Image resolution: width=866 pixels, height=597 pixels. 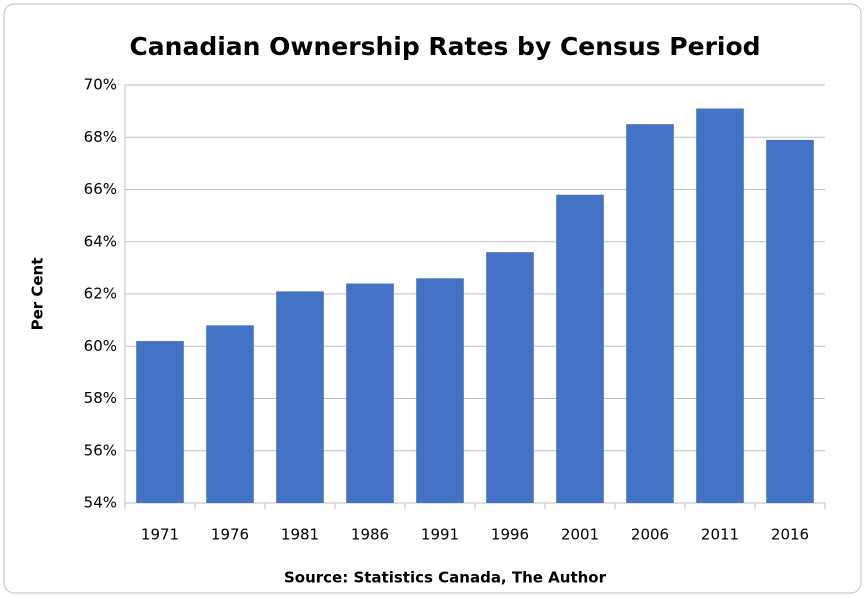 What do you see at coordinates (510, 535) in the screenshot?
I see `x-tick-label: 1996` at bounding box center [510, 535].